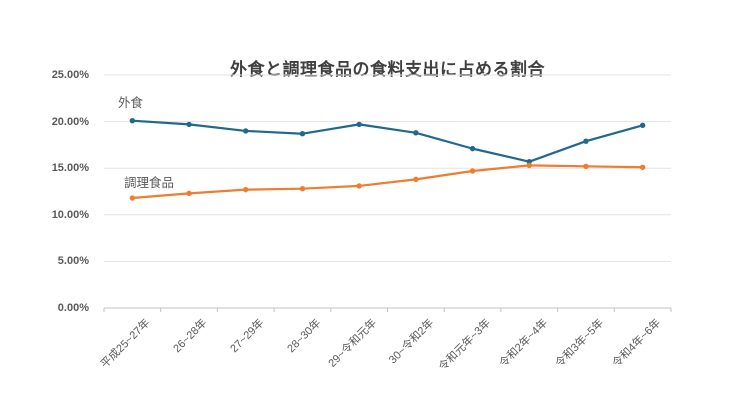 The height and width of the screenshot is (417, 740). What do you see at coordinates (73, 261) in the screenshot?
I see `y-axis-label: 5.00%` at bounding box center [73, 261].